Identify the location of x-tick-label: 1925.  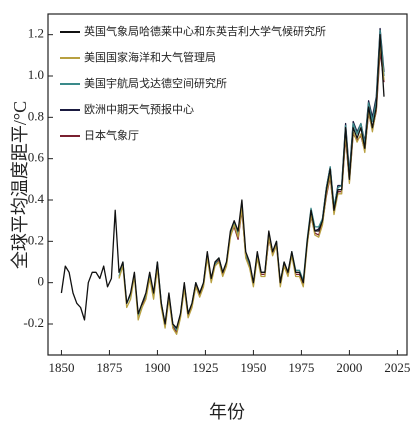
(205, 367).